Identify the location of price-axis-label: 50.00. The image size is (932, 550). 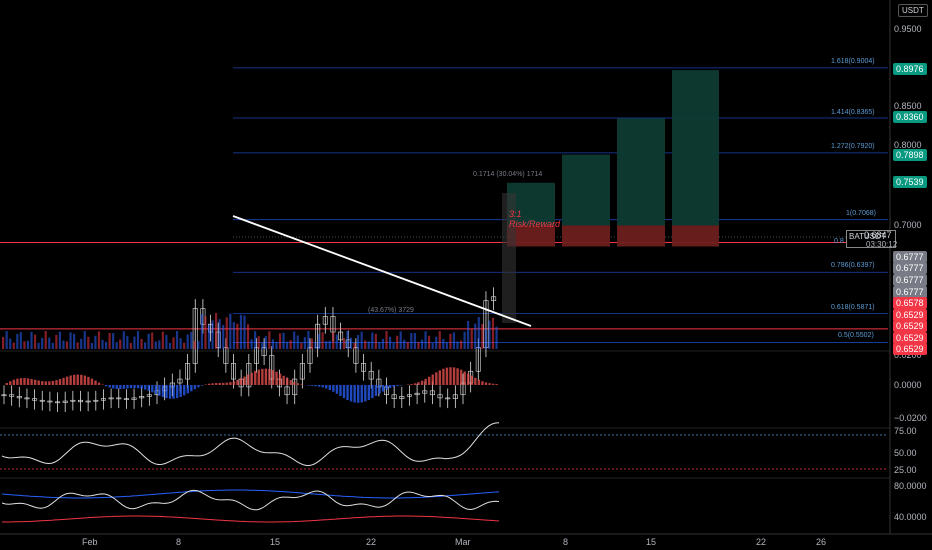
(905, 453).